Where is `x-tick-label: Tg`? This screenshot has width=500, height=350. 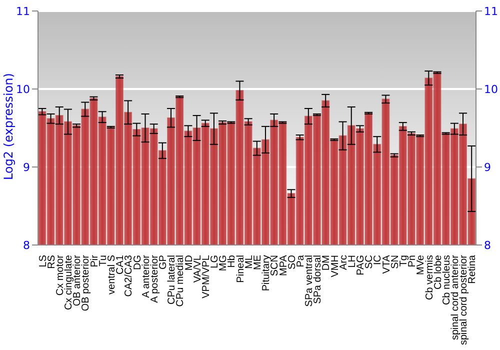 x-tick-label: Tg is located at coordinates (404, 261).